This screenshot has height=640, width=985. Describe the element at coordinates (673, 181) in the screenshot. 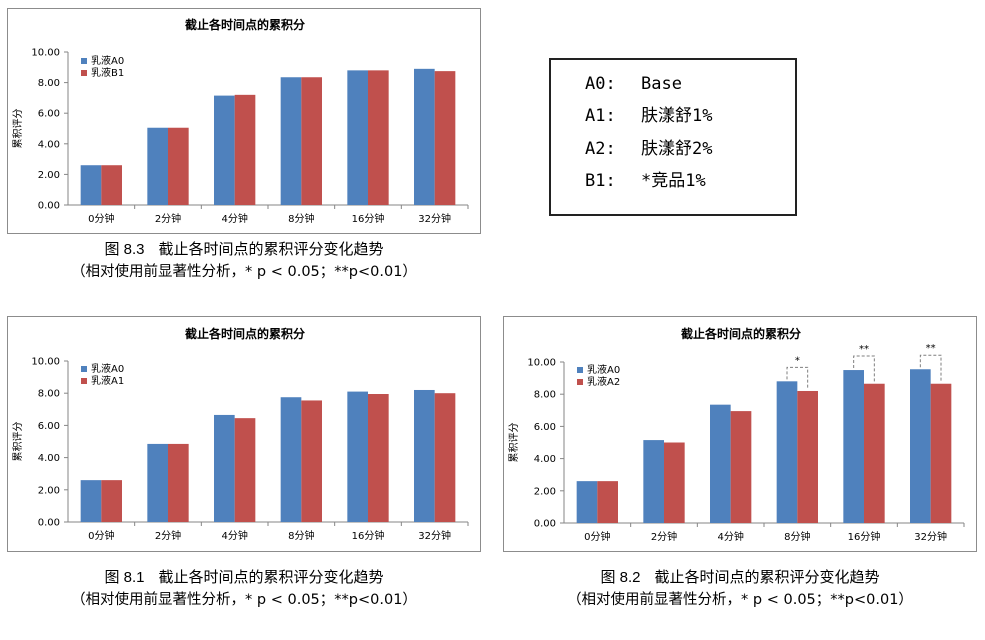

I see `legend-desc: *竞品1%` at that location.